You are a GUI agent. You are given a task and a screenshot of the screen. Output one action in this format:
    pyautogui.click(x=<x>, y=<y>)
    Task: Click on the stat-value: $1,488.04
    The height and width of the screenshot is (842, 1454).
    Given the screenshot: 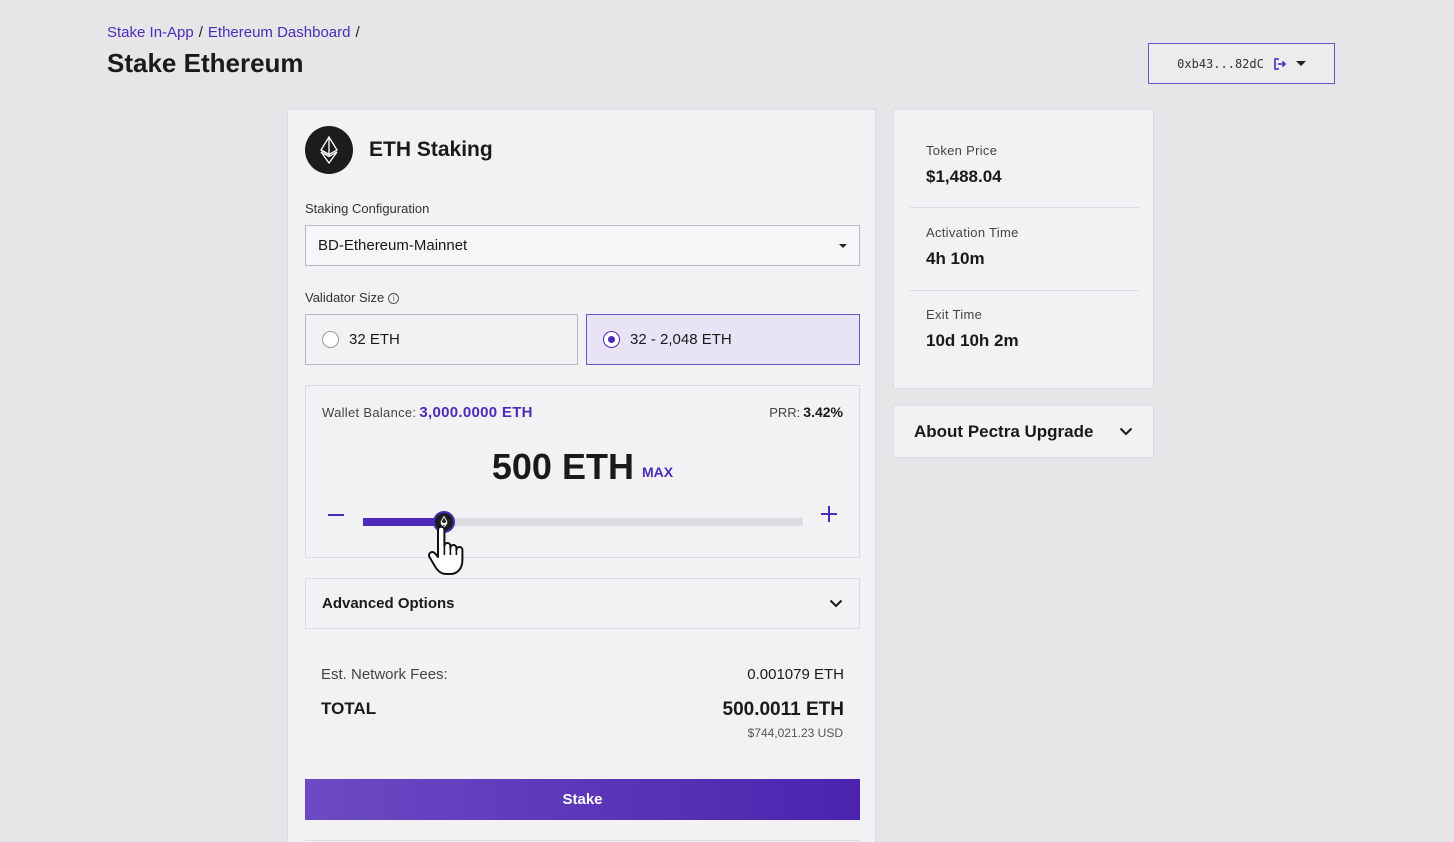 What is the action you would take?
    pyautogui.click(x=964, y=176)
    